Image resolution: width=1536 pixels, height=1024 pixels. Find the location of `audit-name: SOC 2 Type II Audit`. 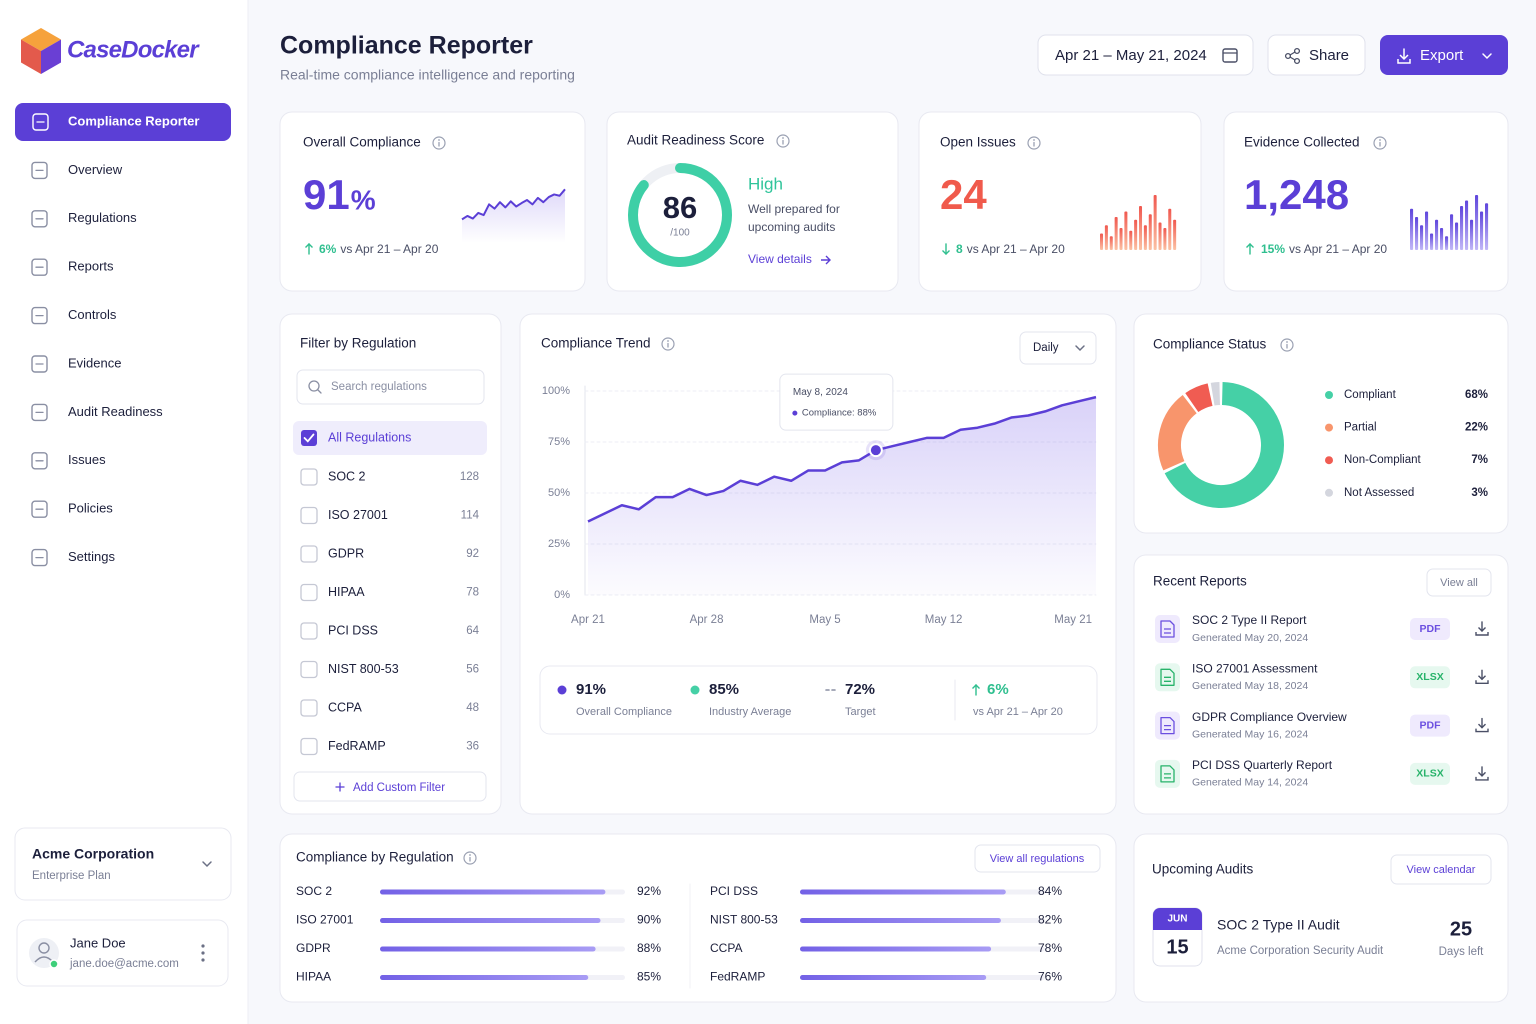

audit-name: SOC 2 Type II Audit is located at coordinates (1278, 925).